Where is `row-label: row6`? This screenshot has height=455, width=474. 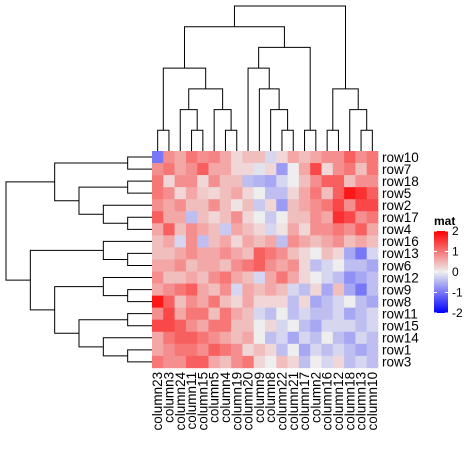
row-label: row6 is located at coordinates (396, 265).